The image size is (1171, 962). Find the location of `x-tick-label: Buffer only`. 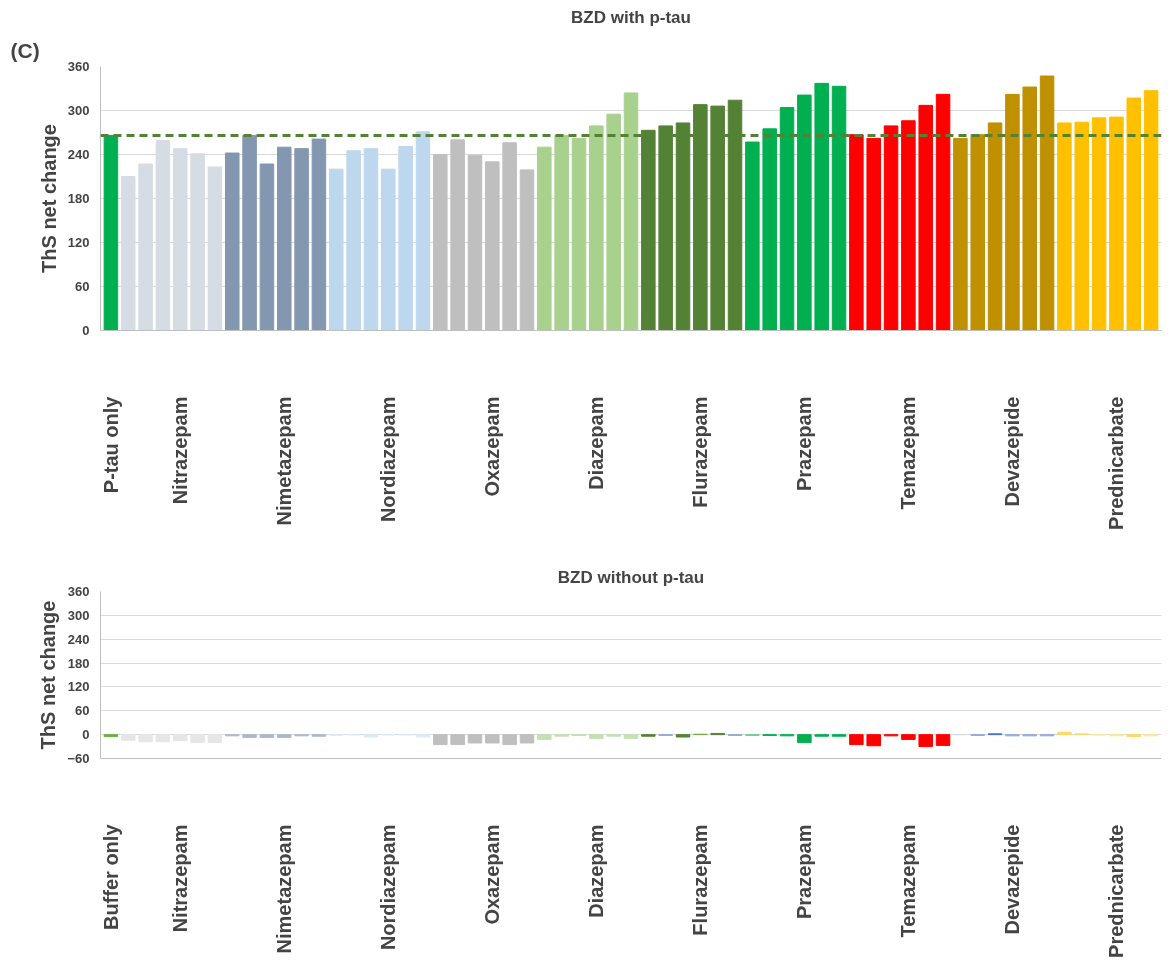

x-tick-label: Buffer only is located at coordinates (110, 877).